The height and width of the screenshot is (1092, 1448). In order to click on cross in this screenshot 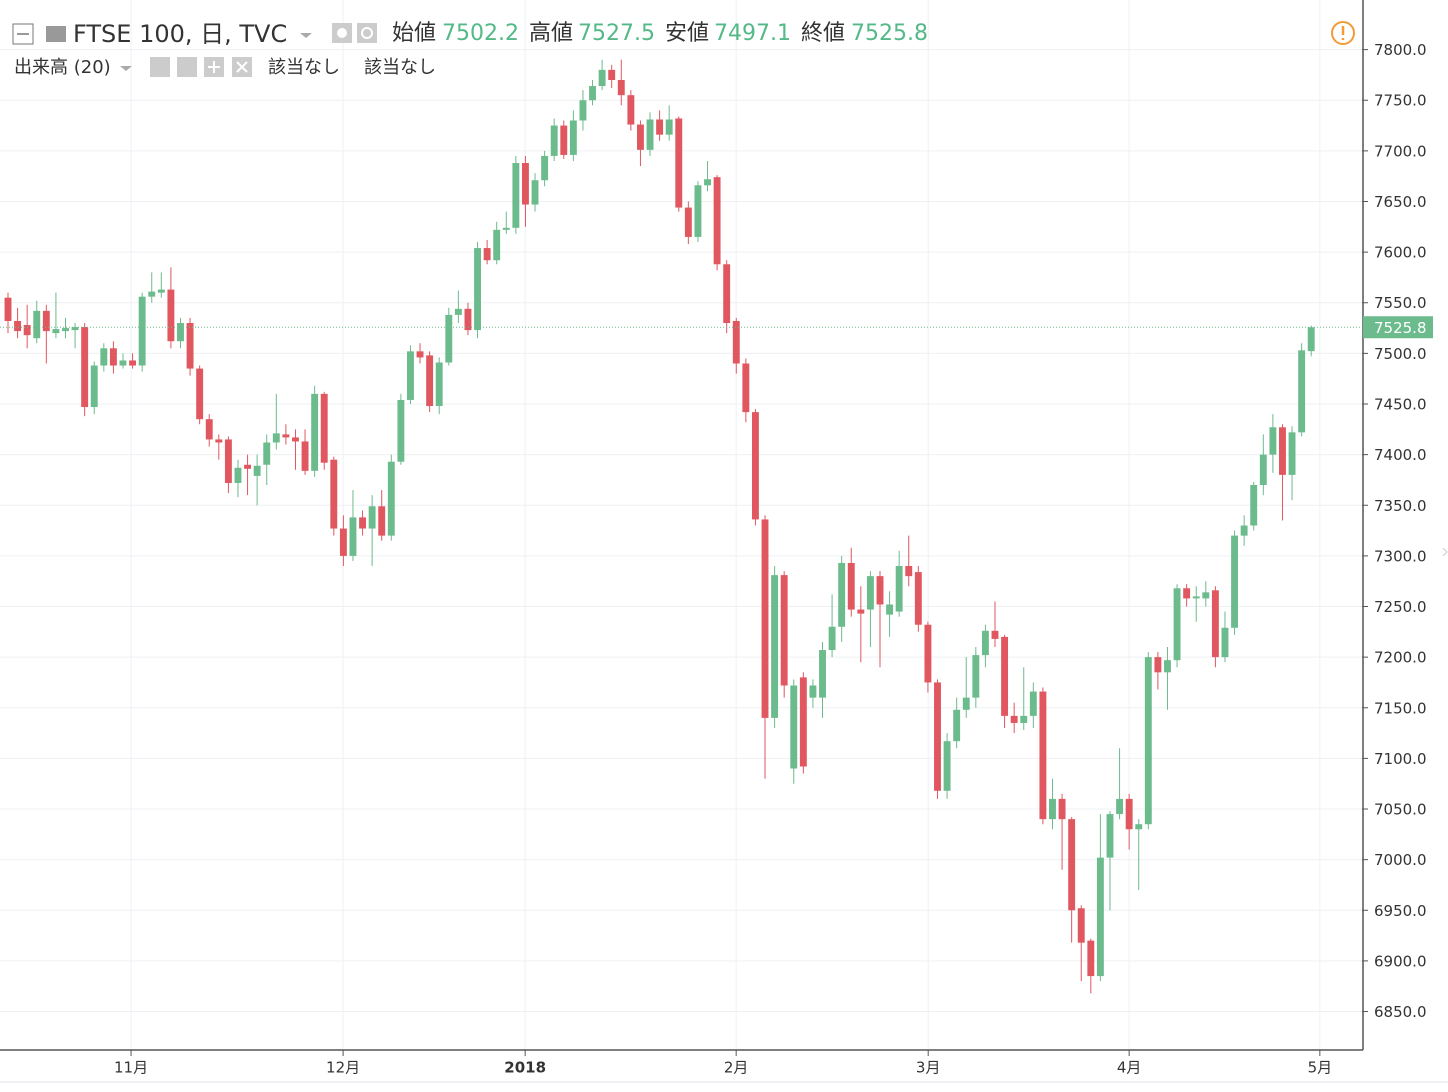, I will do `click(242, 67)`.